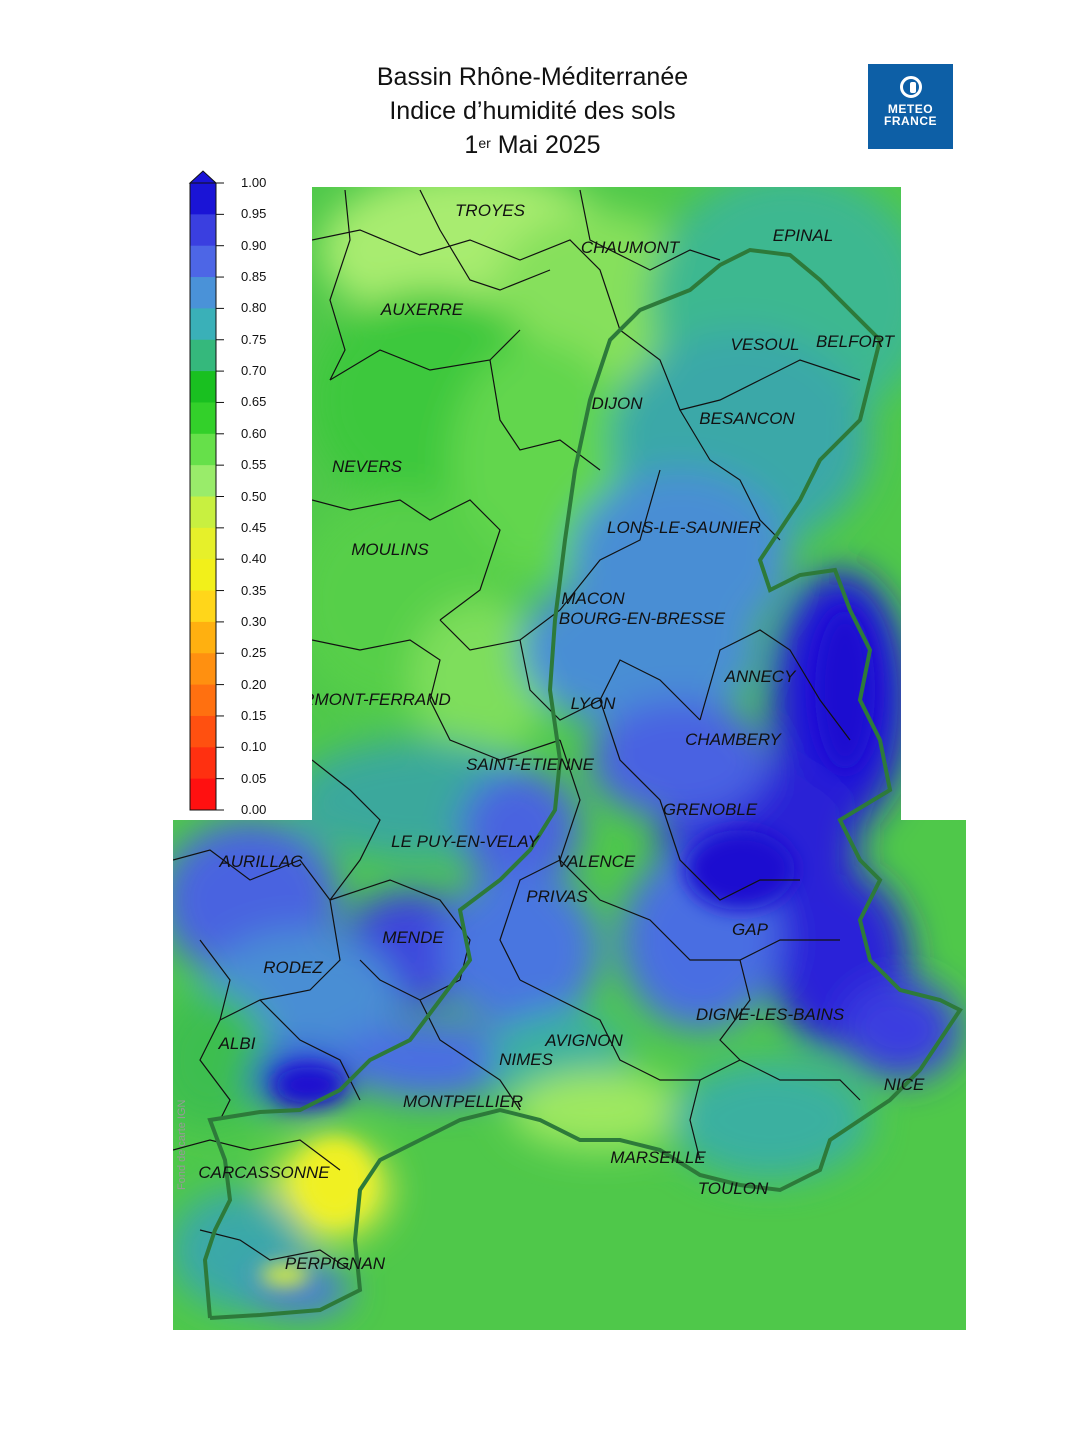 Image resolution: width=1077 pixels, height=1436 pixels. What do you see at coordinates (390, 549) in the screenshot?
I see `city-label: MOULINS` at bounding box center [390, 549].